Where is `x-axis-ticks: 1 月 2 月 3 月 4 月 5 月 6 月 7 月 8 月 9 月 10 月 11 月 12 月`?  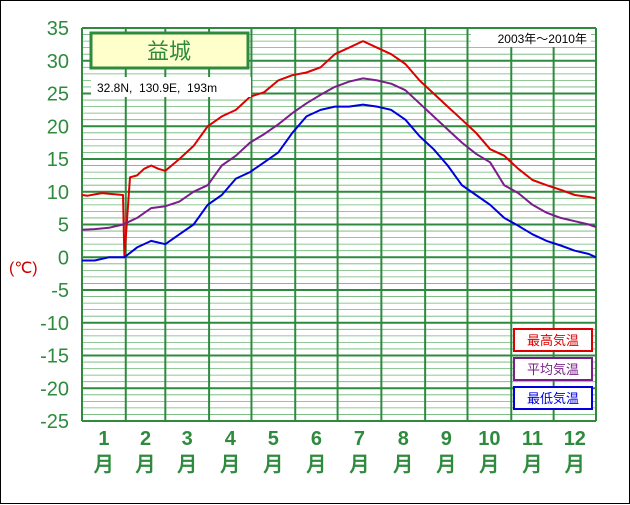
x-axis-ticks: 1 月 2 月 3 月 4 月 5 月 6 月 7 月 8 月 9 月 10 月 11 月 12 月 is located at coordinates (339, 452).